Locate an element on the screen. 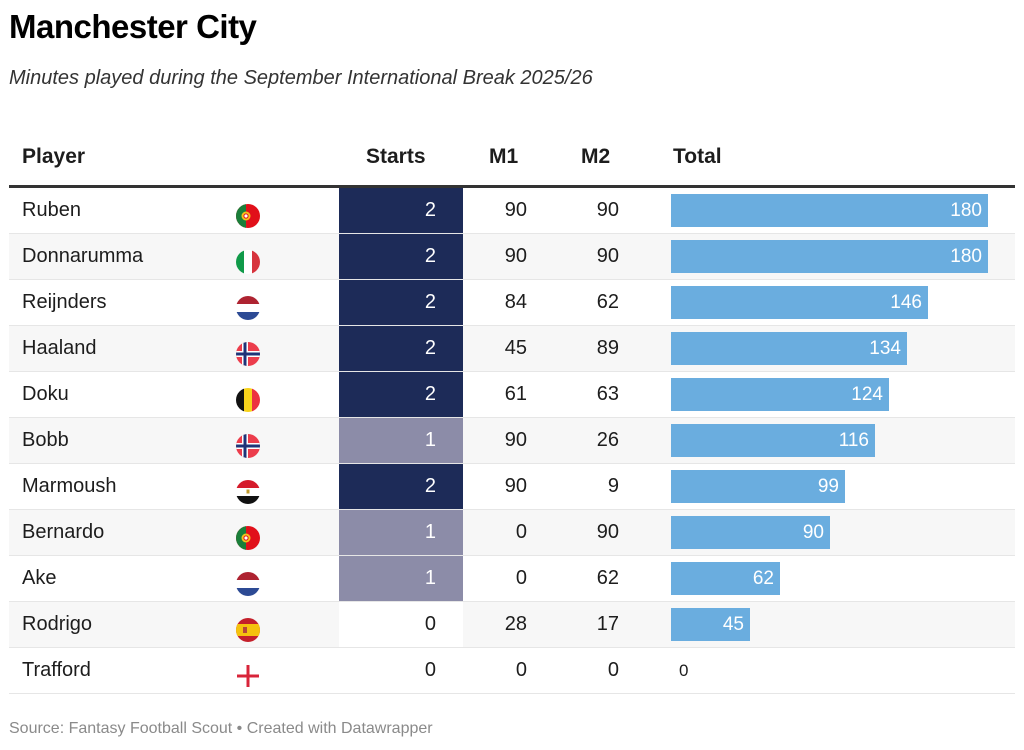 Image resolution: width=1024 pixels, height=750 pixels. table-row: Ake 1 0 62 62 is located at coordinates (512, 579).